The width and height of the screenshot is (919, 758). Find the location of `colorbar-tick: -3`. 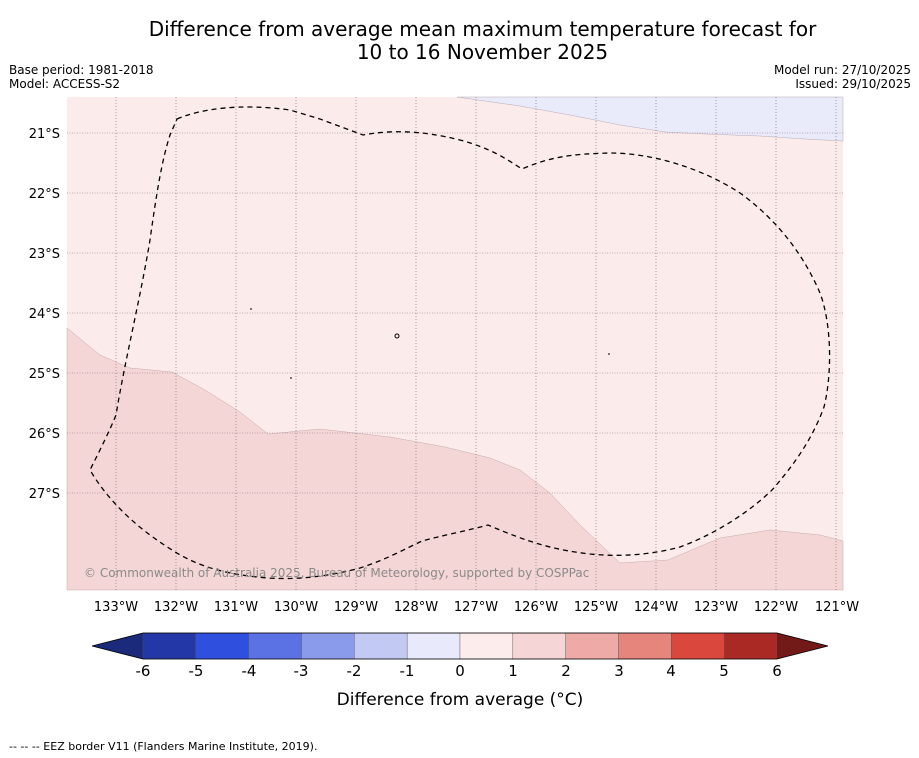

colorbar-tick: -3 is located at coordinates (301, 671).